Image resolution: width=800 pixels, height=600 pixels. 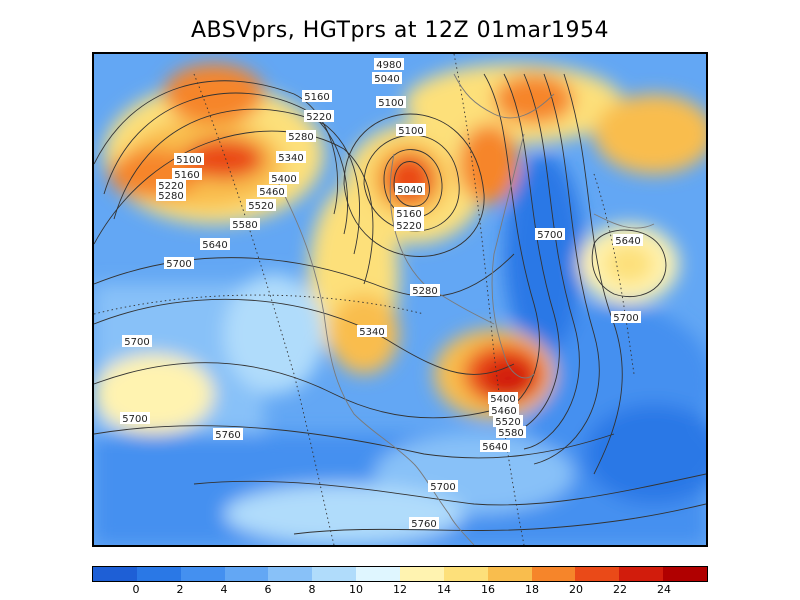 I want to click on colorbar-tick-label: 8, so click(x=312, y=589).